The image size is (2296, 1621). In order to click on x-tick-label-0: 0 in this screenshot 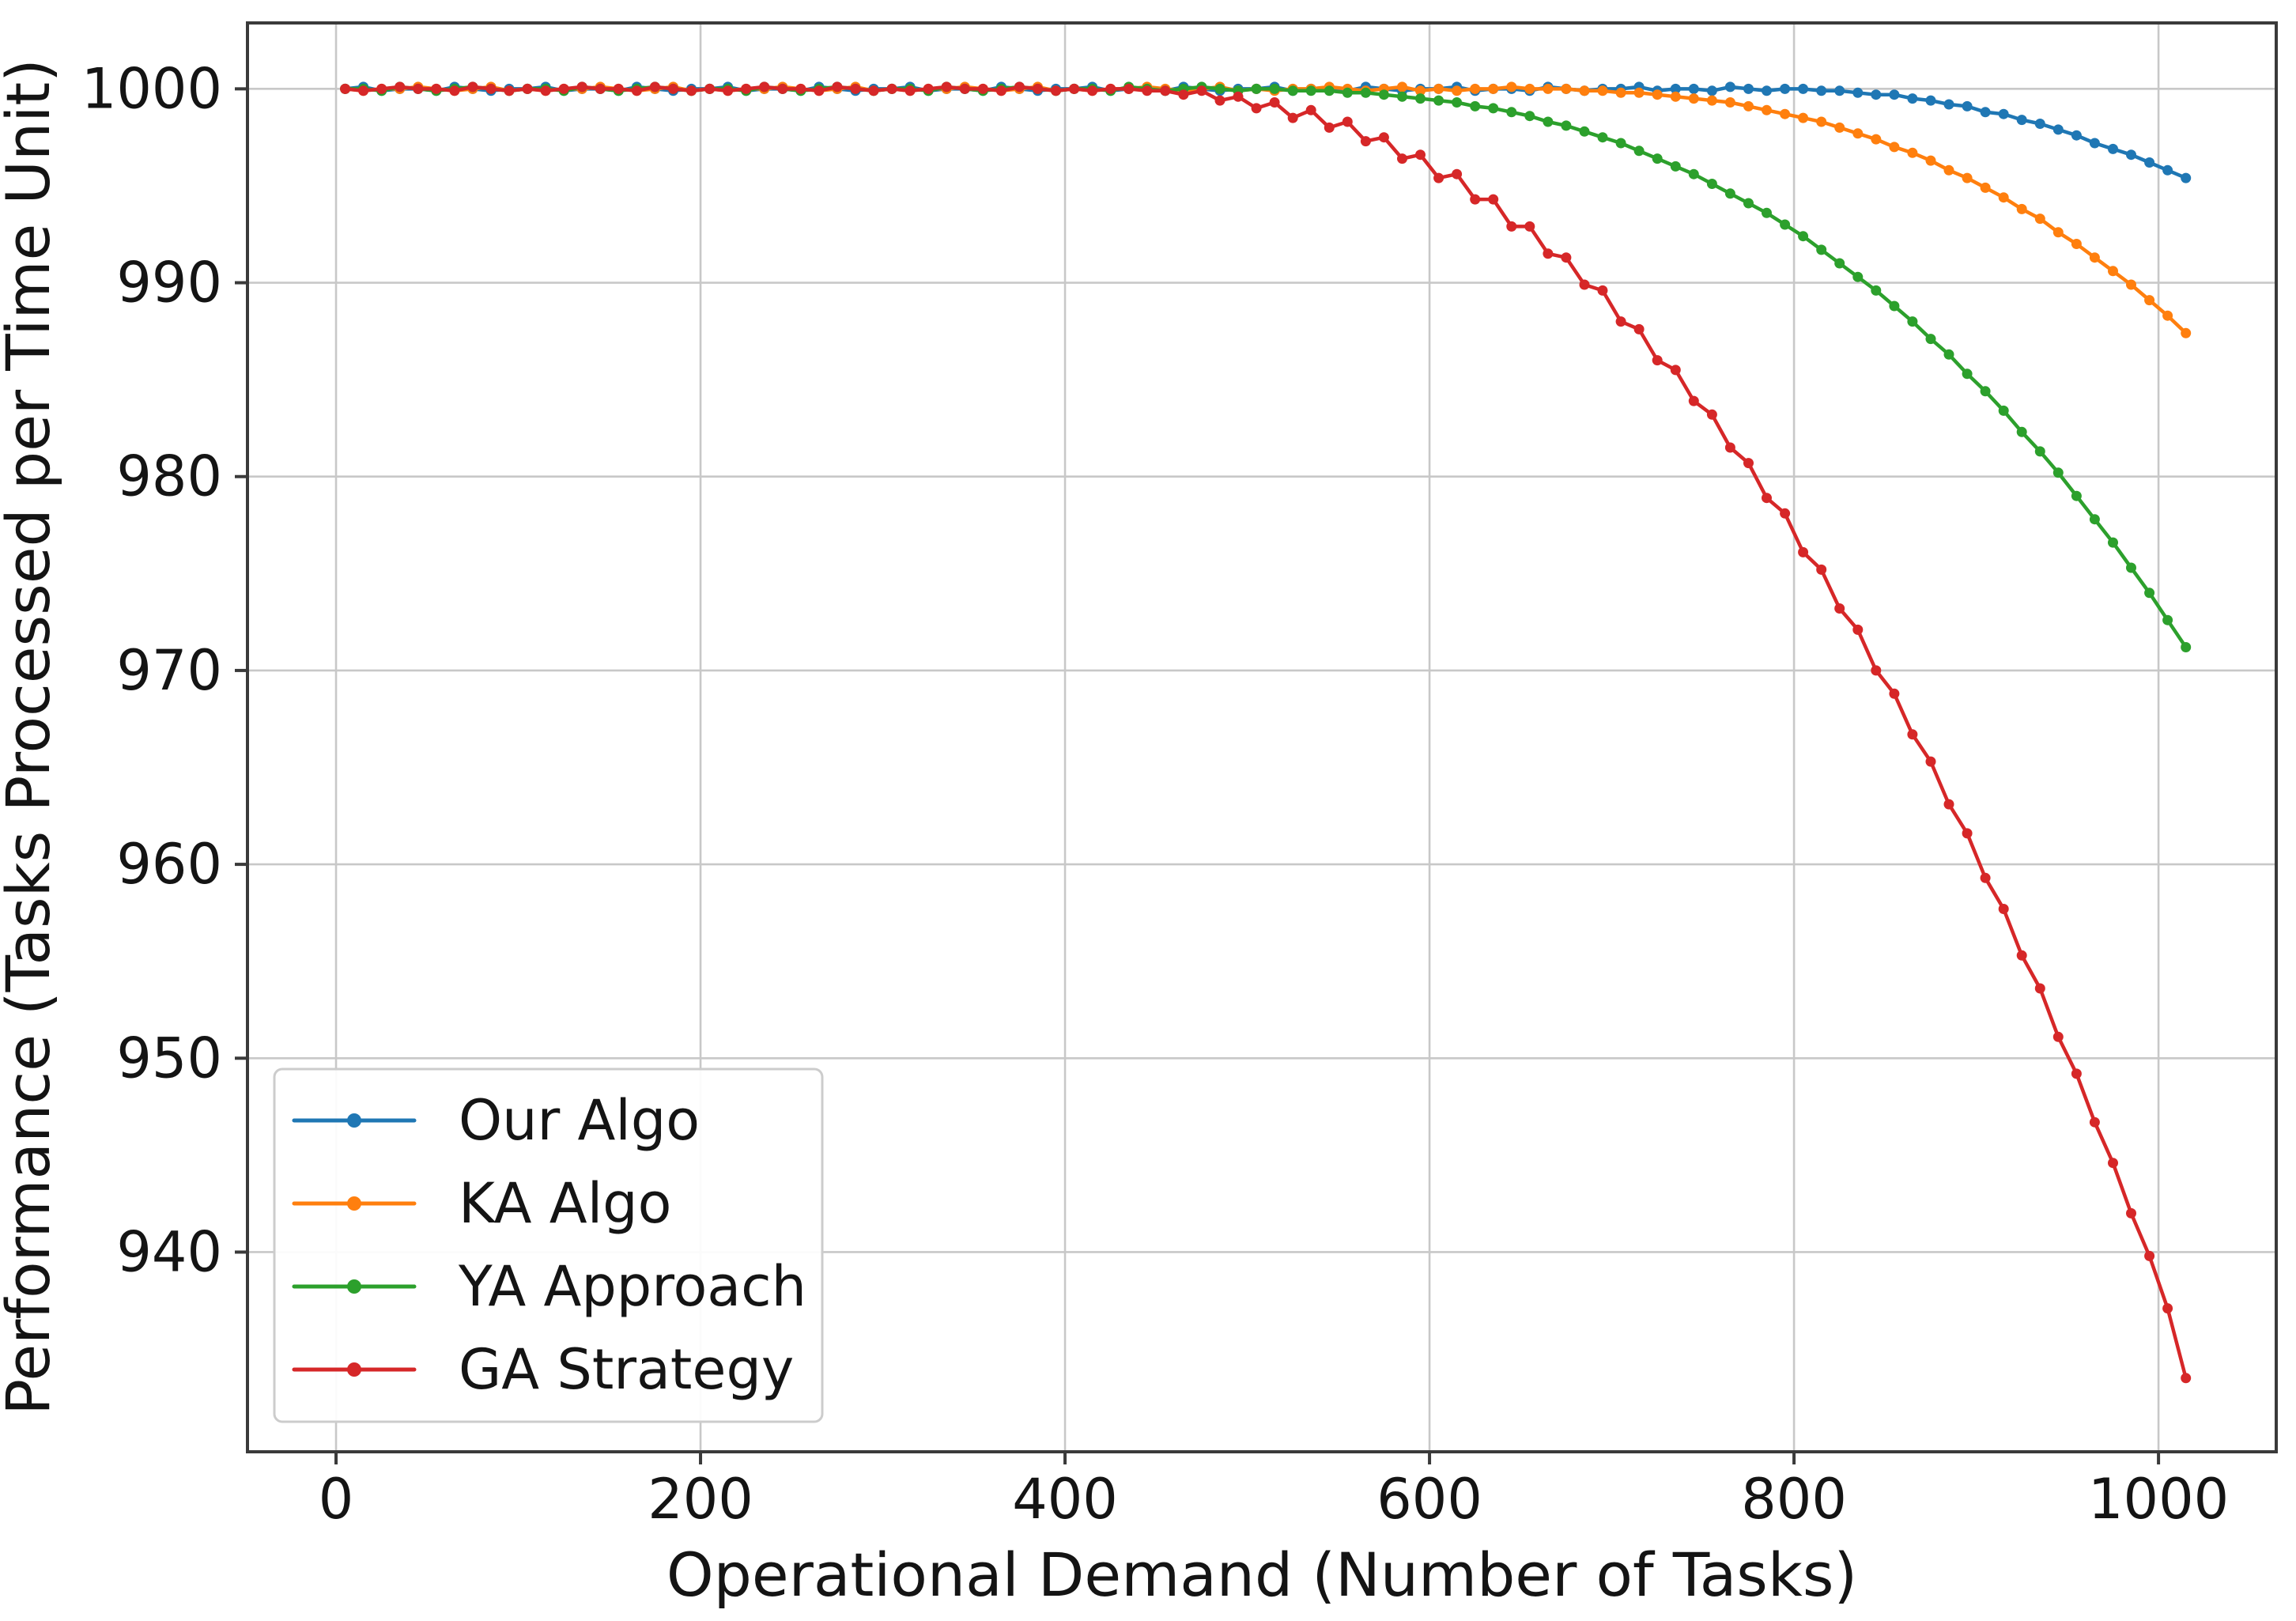, I will do `click(336, 1499)`.